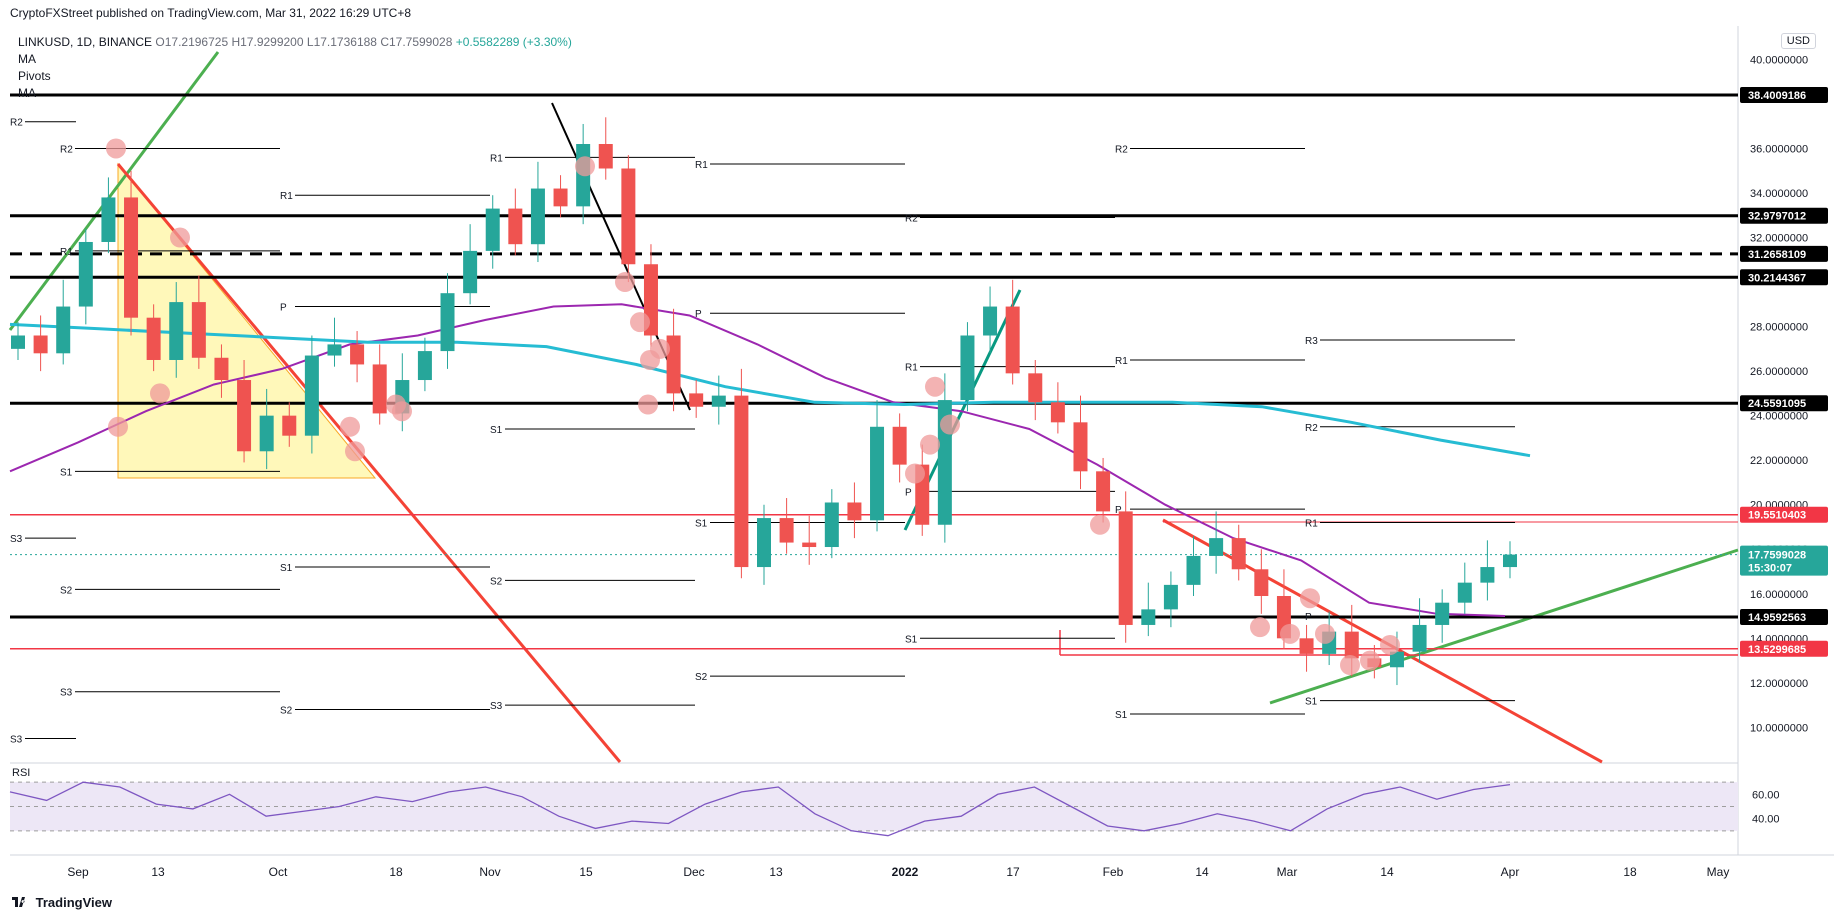 This screenshot has width=1834, height=920. What do you see at coordinates (1777, 650) in the screenshot?
I see `level-tag-text: 13.5299685` at bounding box center [1777, 650].